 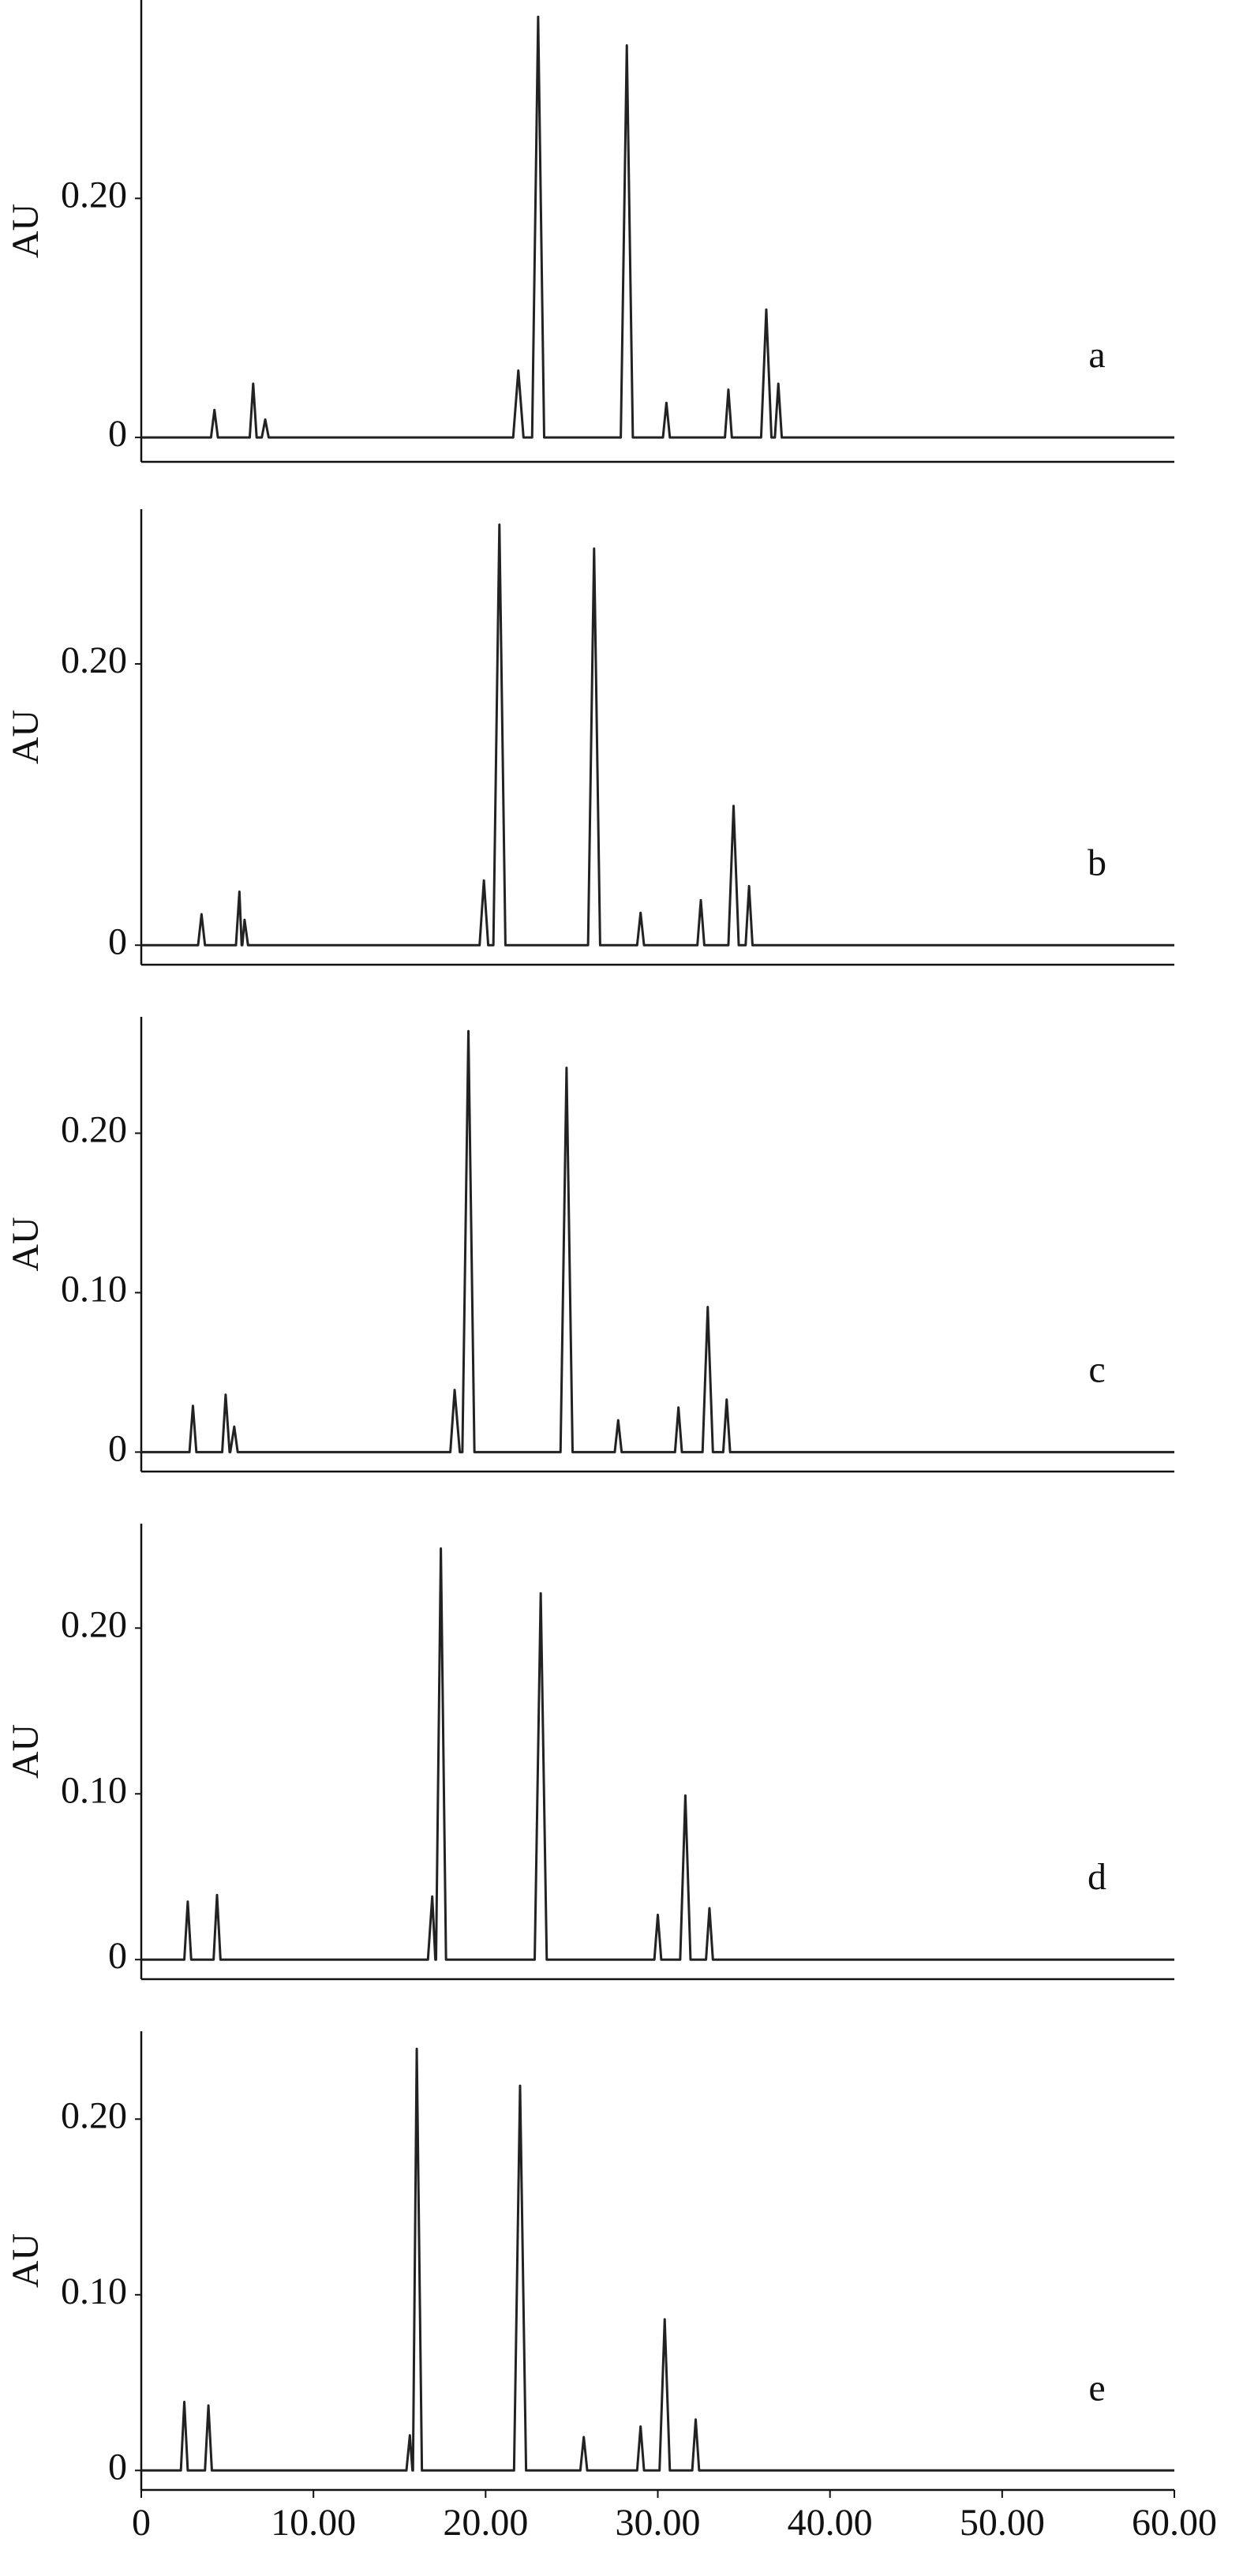 I want to click on x-tick-label: 0, so click(x=141, y=2523).